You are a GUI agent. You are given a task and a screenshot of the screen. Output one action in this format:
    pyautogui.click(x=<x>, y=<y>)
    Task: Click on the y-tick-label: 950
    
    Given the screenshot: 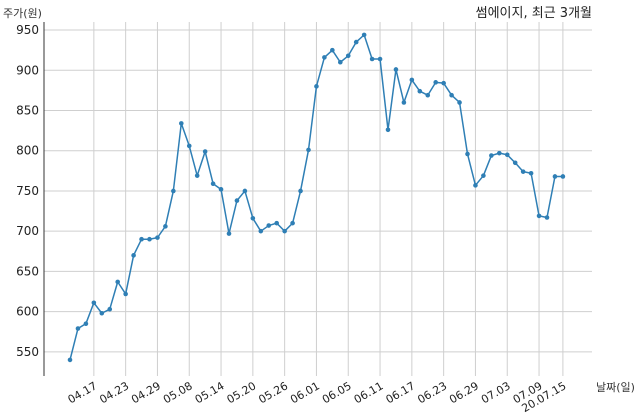 What is the action you would take?
    pyautogui.click(x=27, y=30)
    